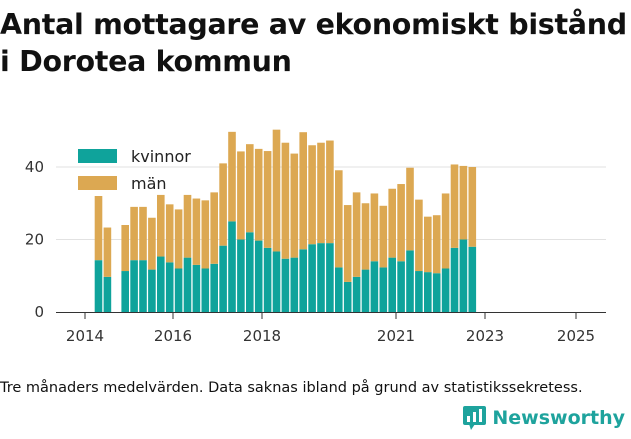  What do you see at coordinates (161, 156) in the screenshot?
I see `legend-label: kvinnor` at bounding box center [161, 156].